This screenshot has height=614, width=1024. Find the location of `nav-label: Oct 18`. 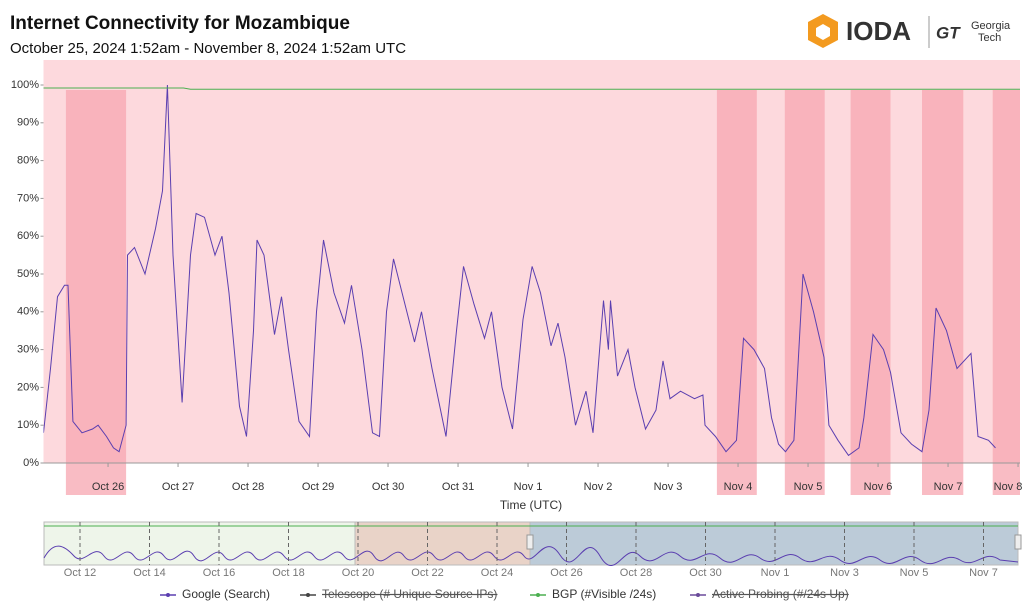

nav-label: Oct 18 is located at coordinates (288, 573).